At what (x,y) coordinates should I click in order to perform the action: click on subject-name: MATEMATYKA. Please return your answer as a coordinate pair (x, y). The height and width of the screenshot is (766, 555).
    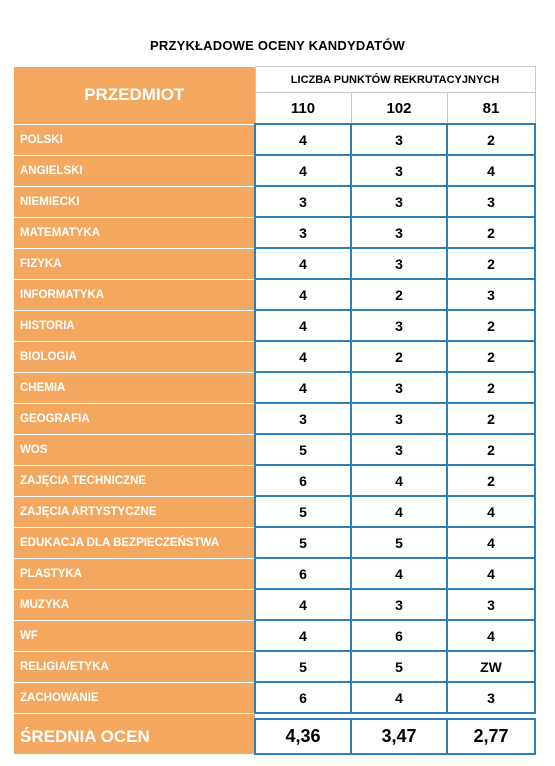
    Looking at the image, I should click on (134, 232).